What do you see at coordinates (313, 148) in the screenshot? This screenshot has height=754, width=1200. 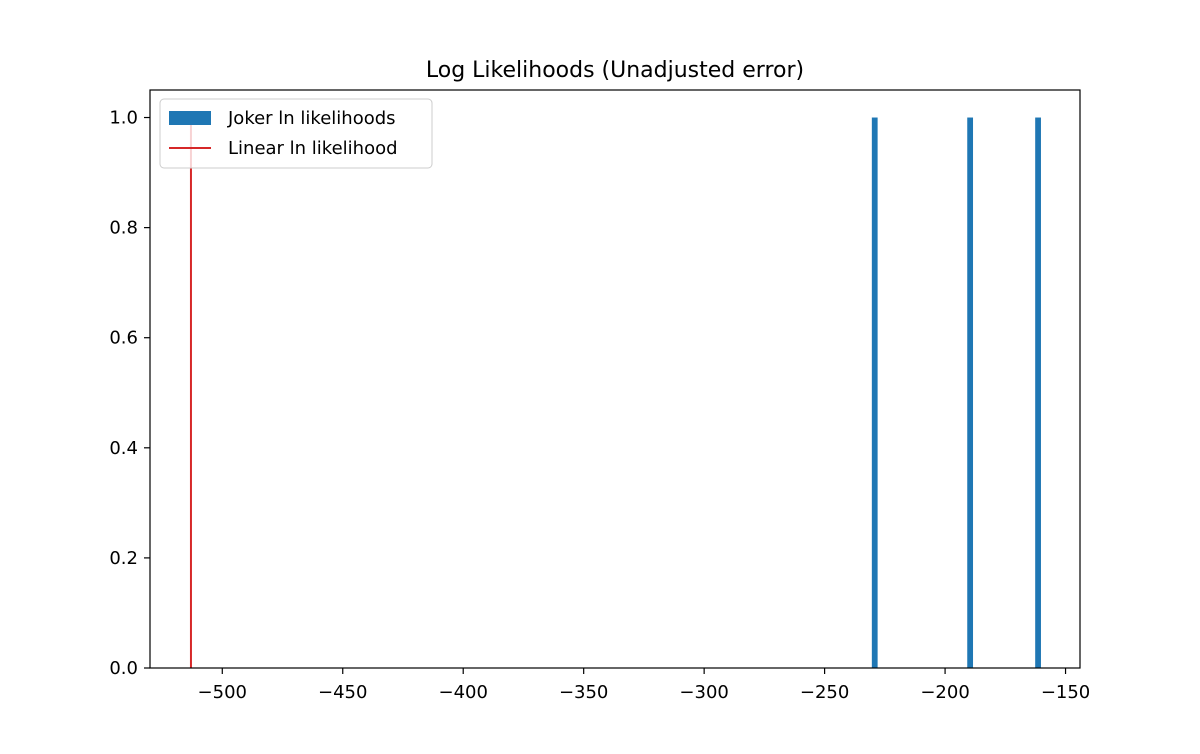 I see `legend-label: Linear ln likelihood` at bounding box center [313, 148].